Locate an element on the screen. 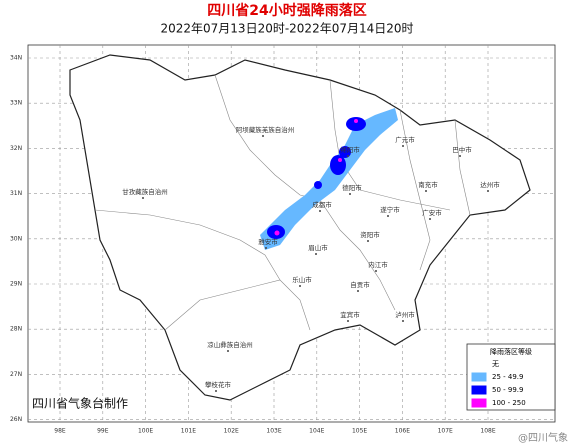  place-label: 资阳市 is located at coordinates (370, 234).